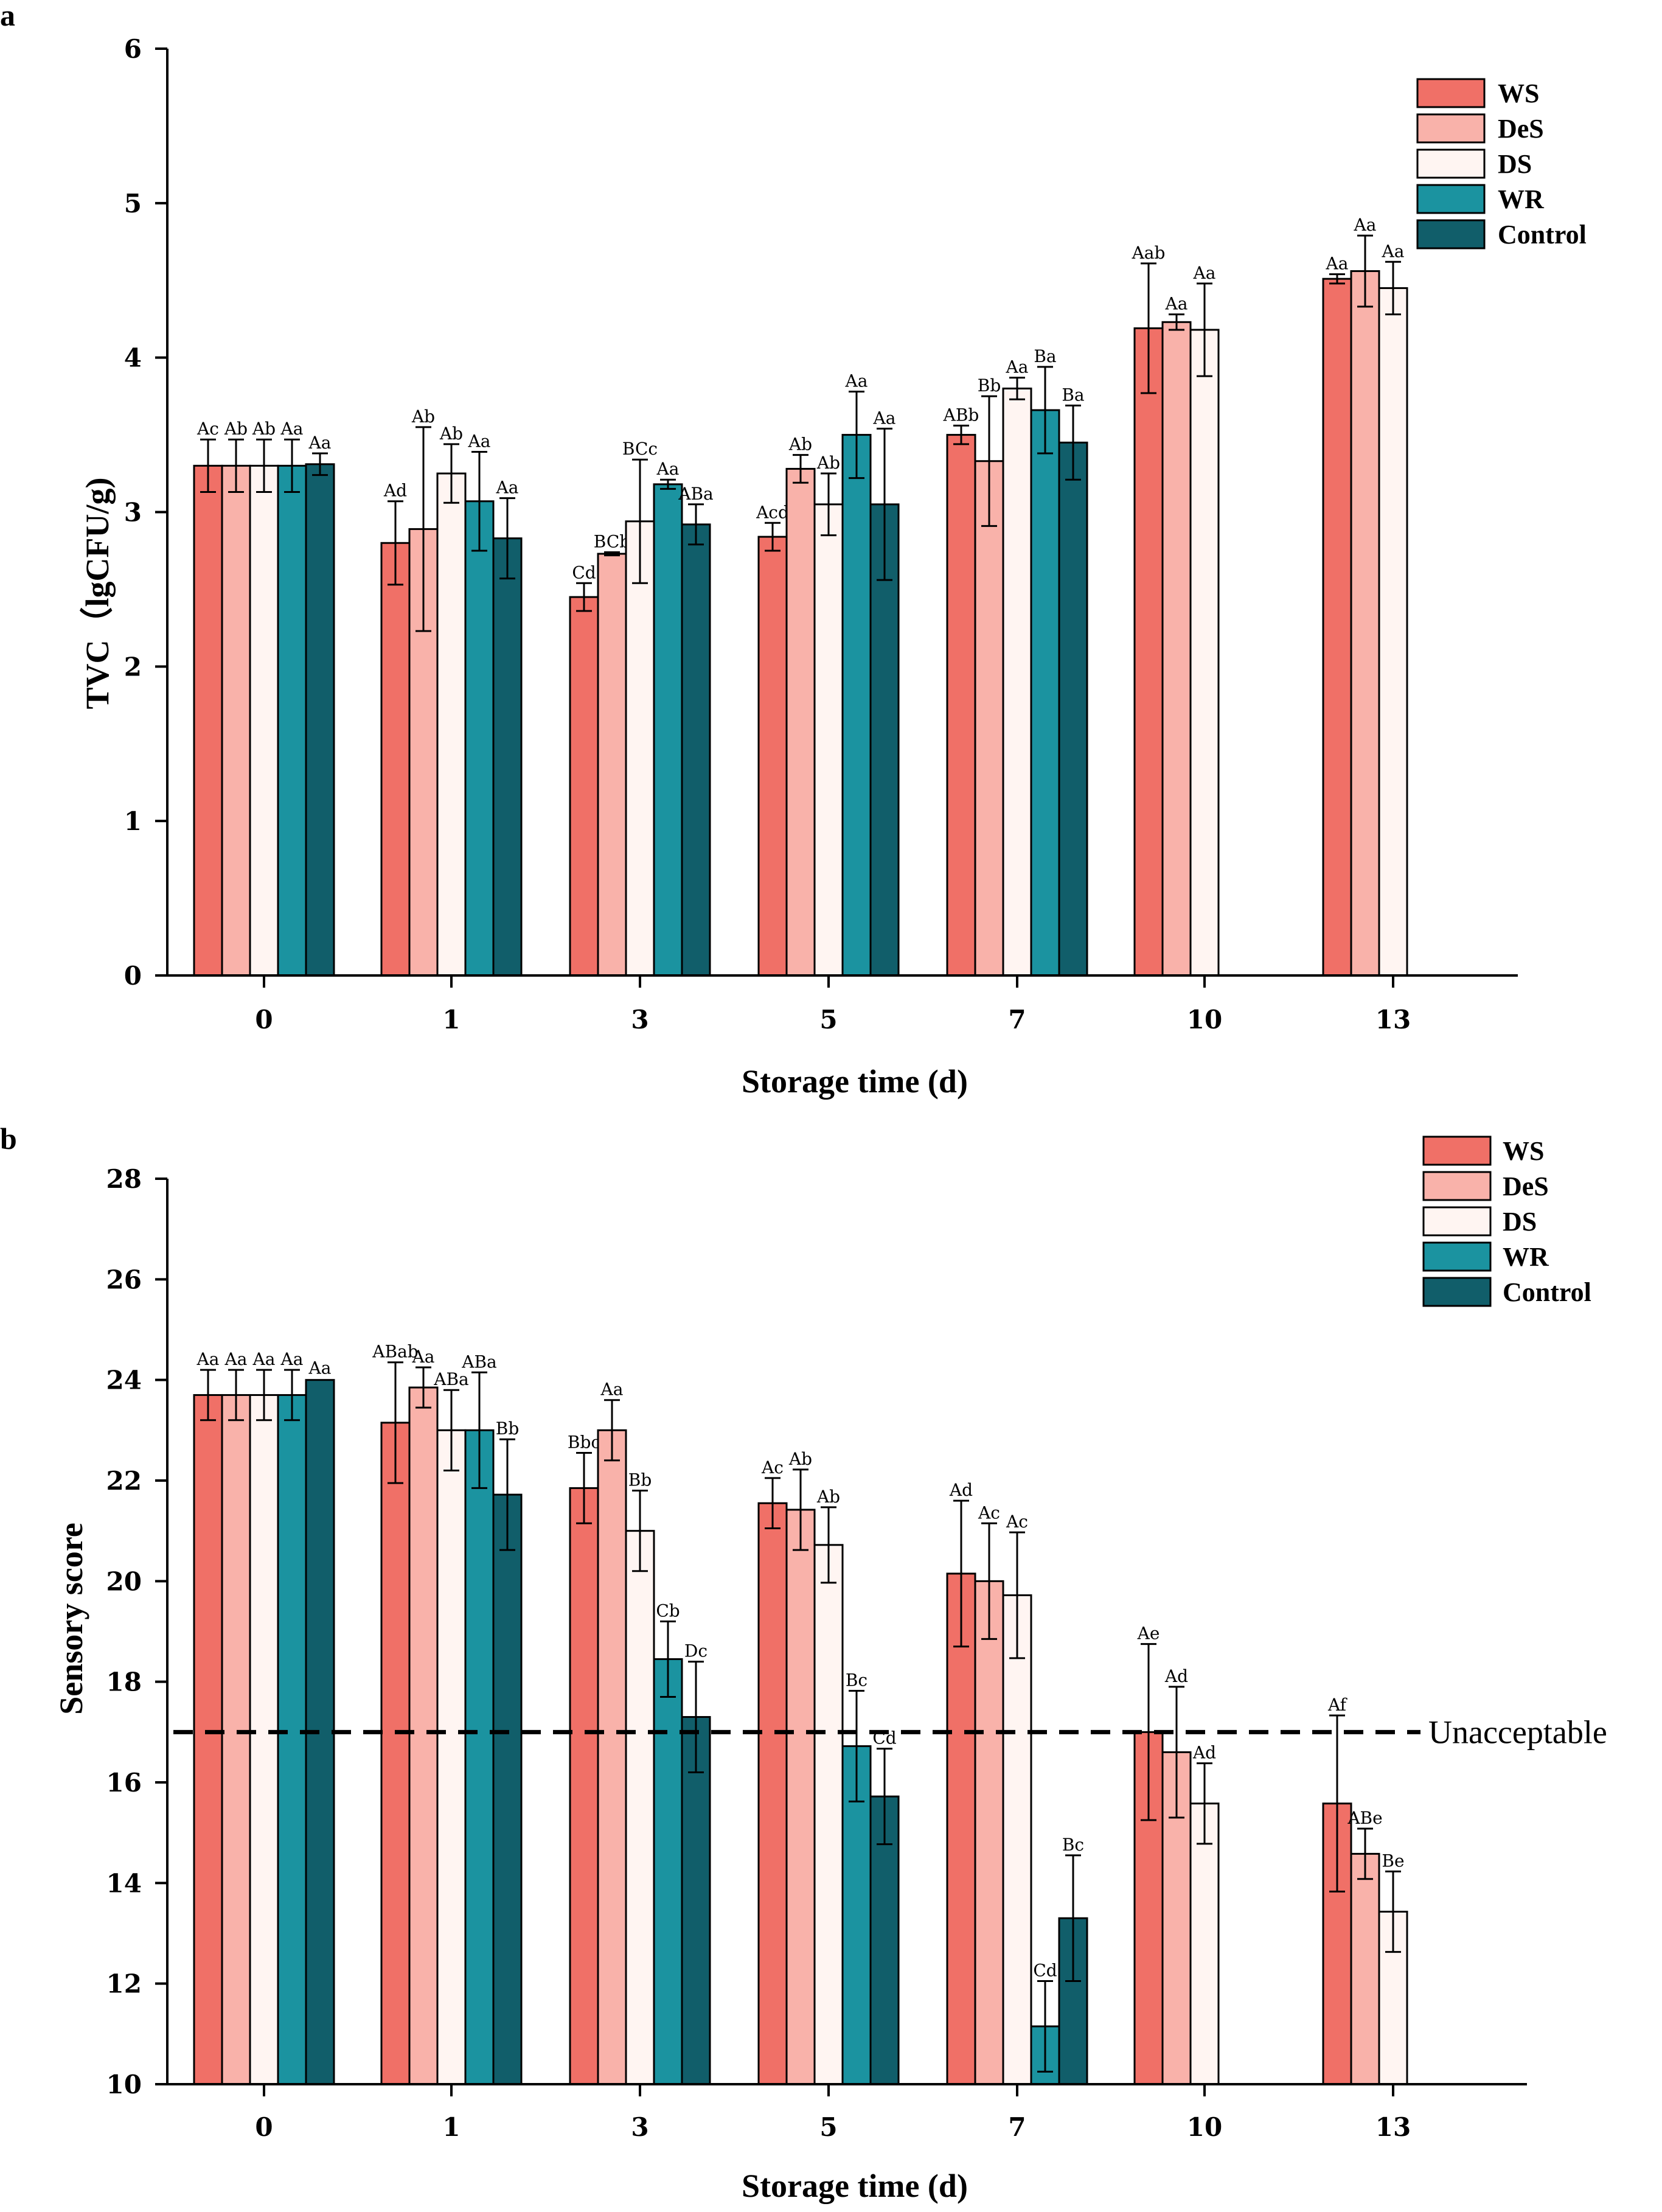 The height and width of the screenshot is (2212, 1662). Describe the element at coordinates (451, 2127) in the screenshot. I see `panel-b-x-tick-label-1: 1` at that location.